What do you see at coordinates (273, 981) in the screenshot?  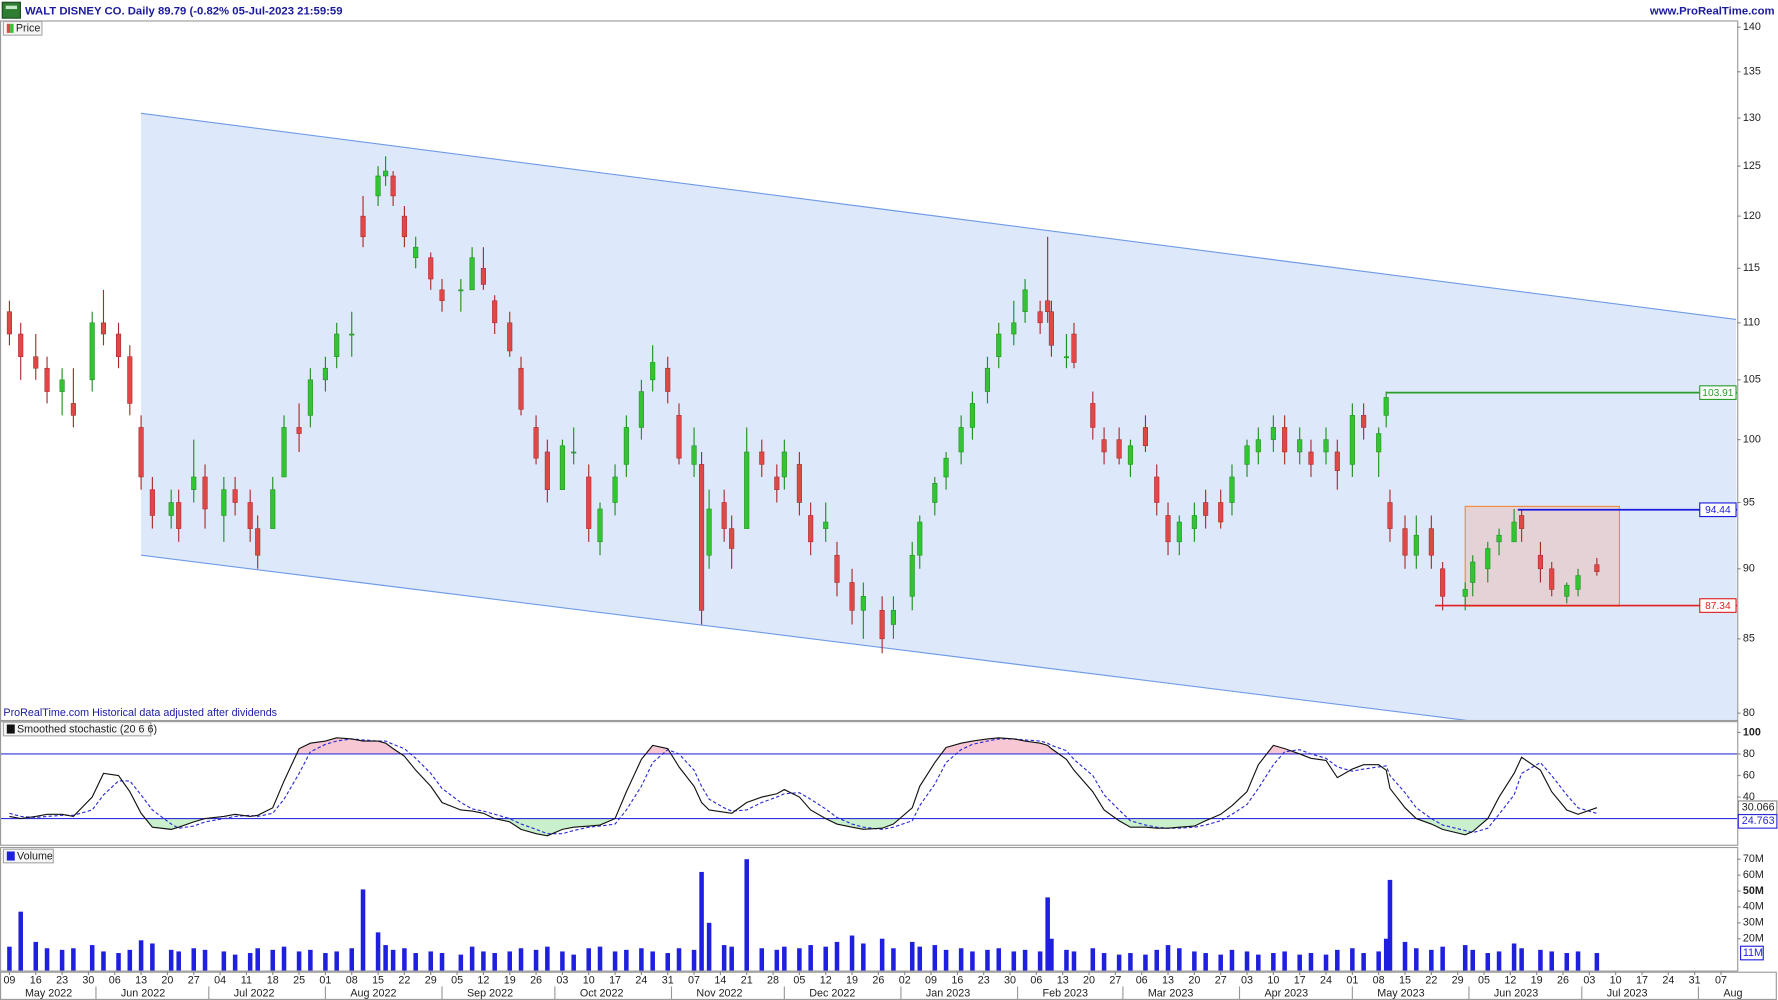 I see `x-tick-label: 18` at bounding box center [273, 981].